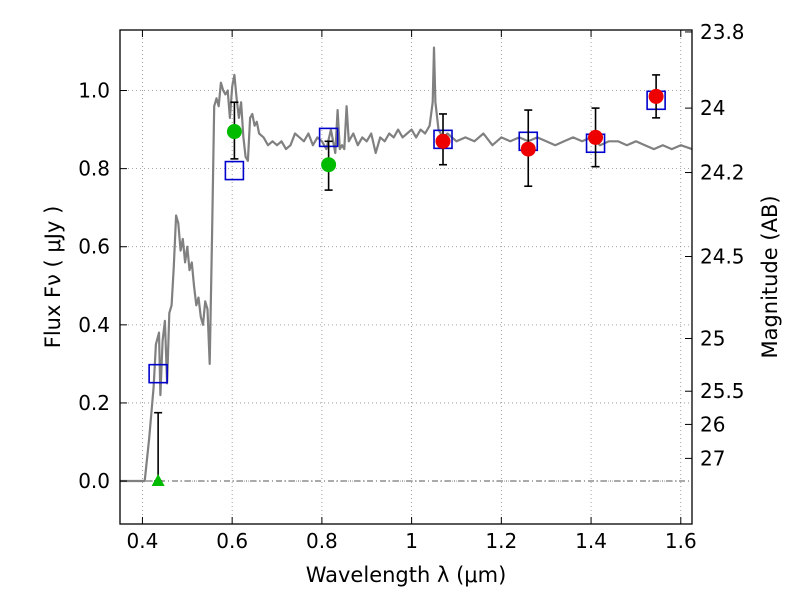 This screenshot has width=800, height=600. I want to click on x-tick-label: 1.6, so click(681, 541).